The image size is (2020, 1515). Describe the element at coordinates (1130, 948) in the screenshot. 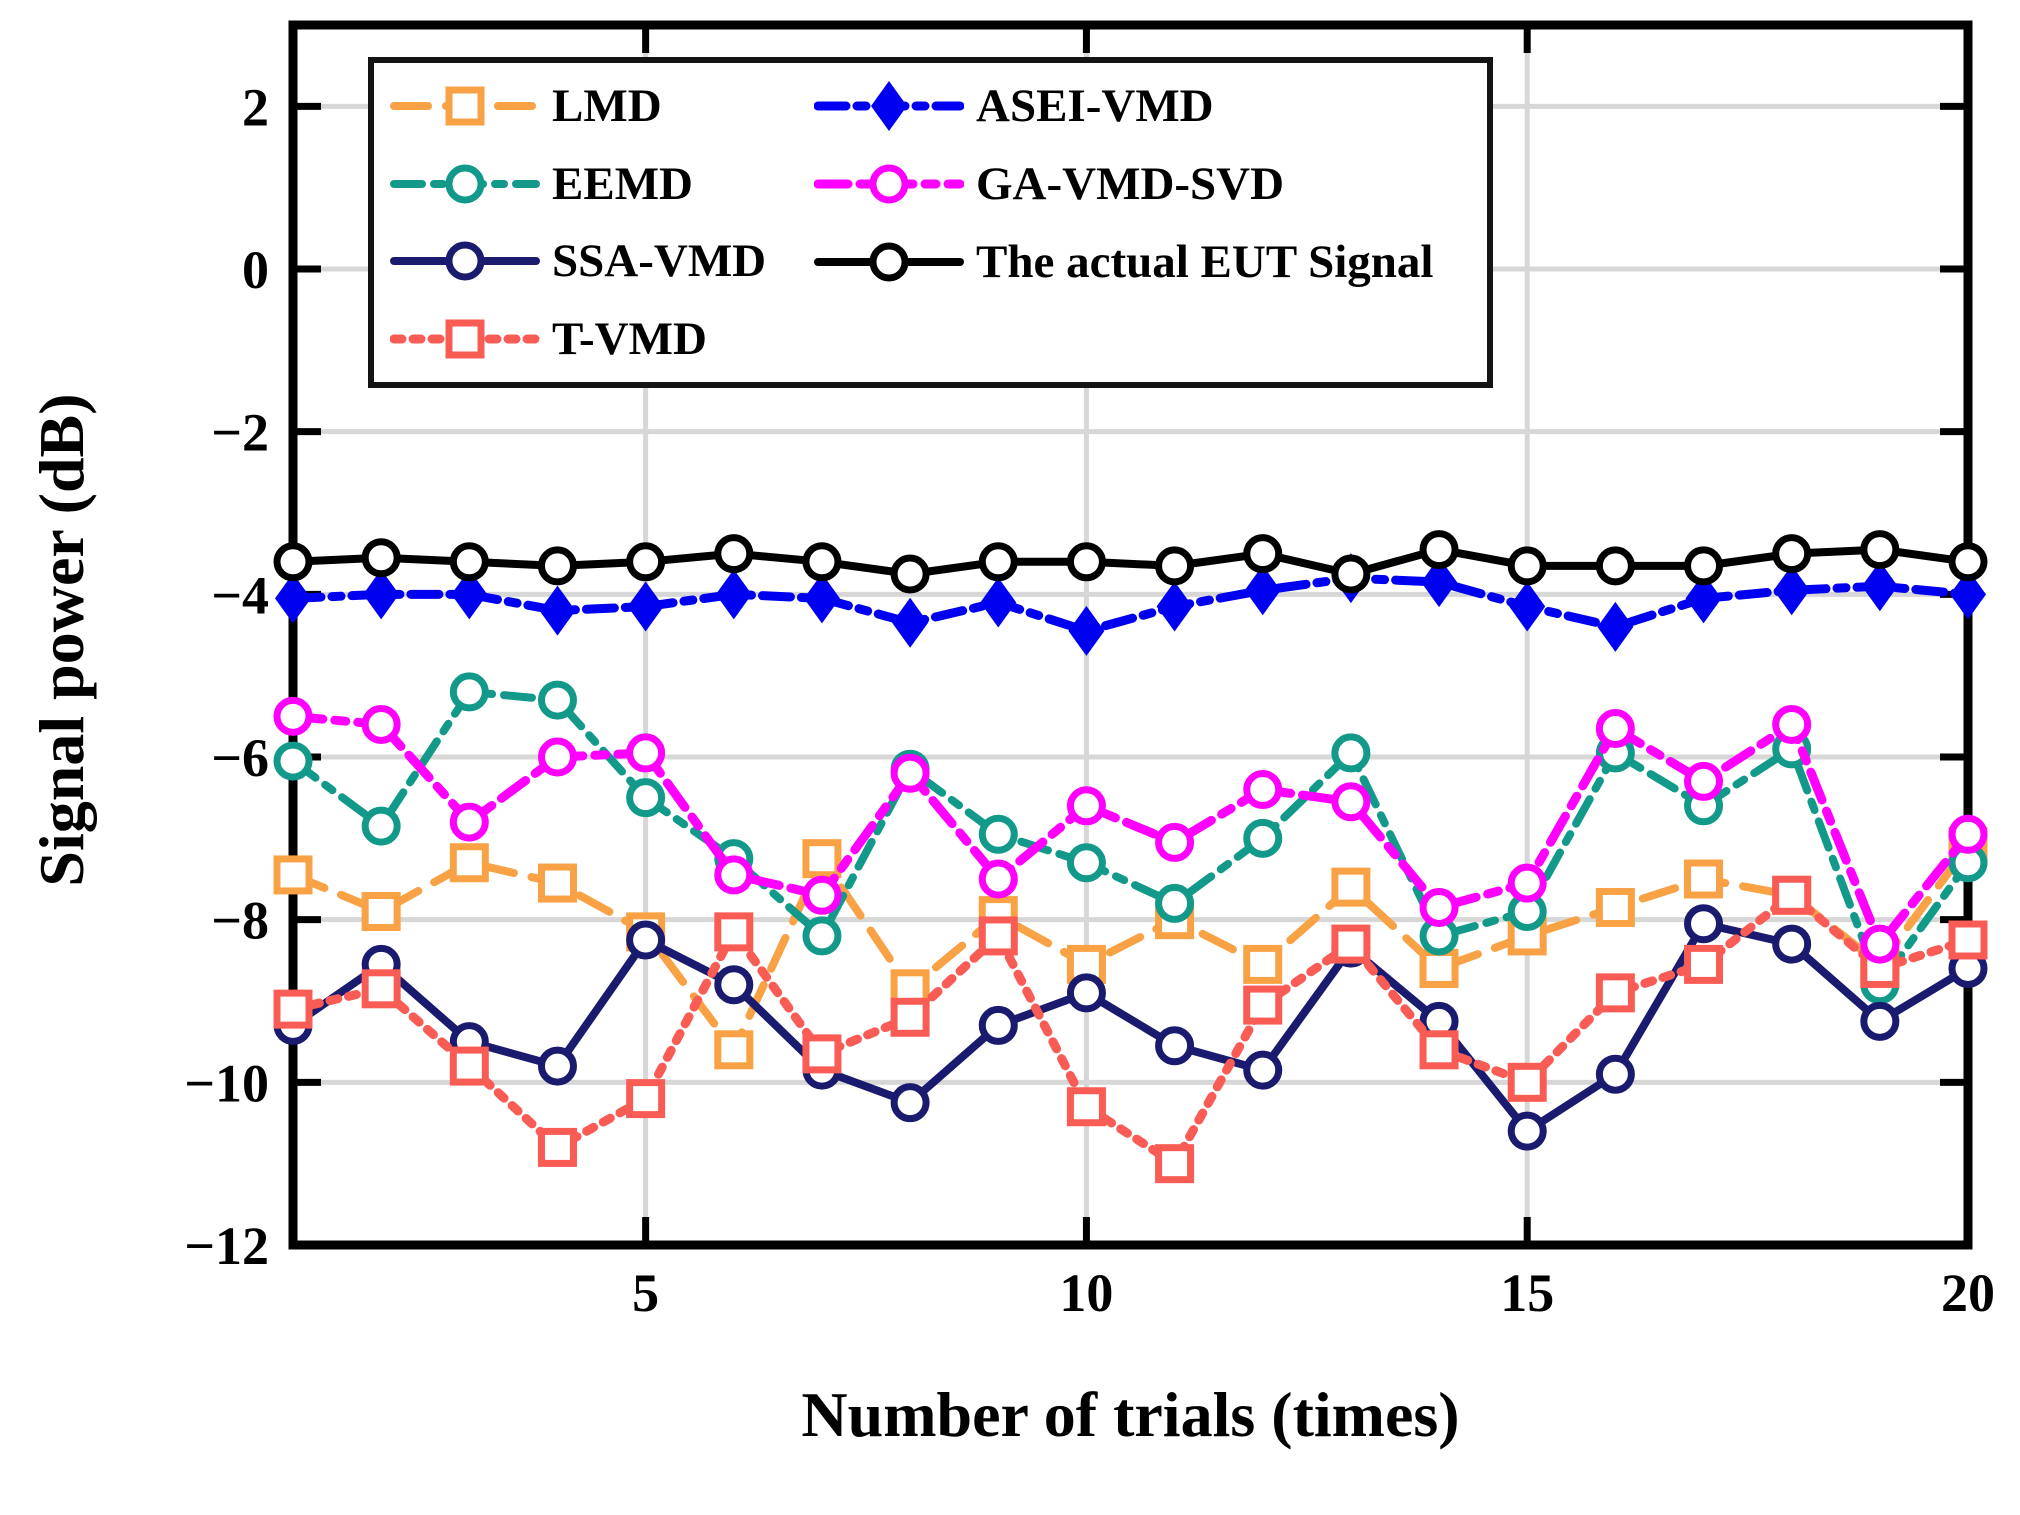

I see `series-lmd` at that location.